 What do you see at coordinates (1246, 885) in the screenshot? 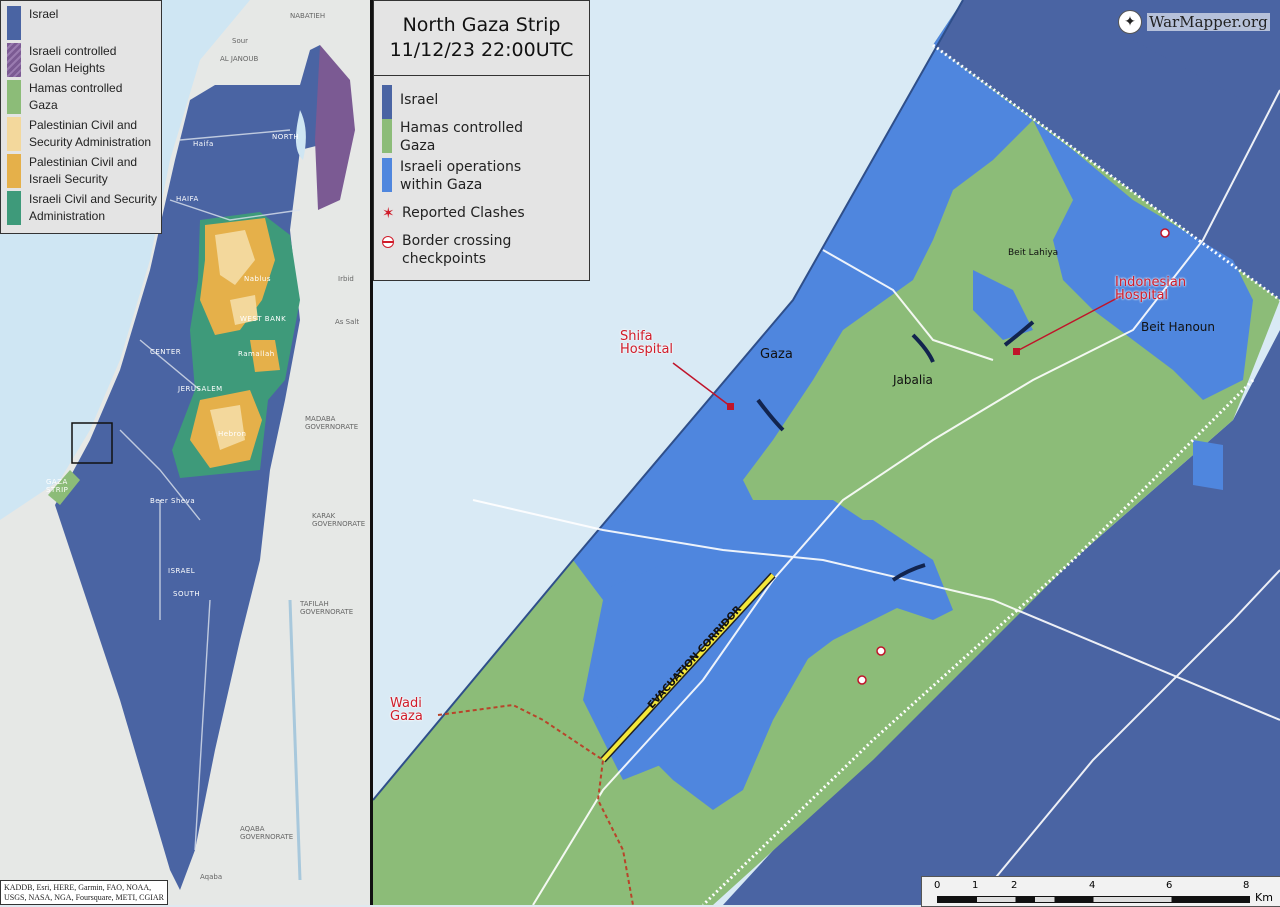
I see `scale-tick: 8` at bounding box center [1246, 885].